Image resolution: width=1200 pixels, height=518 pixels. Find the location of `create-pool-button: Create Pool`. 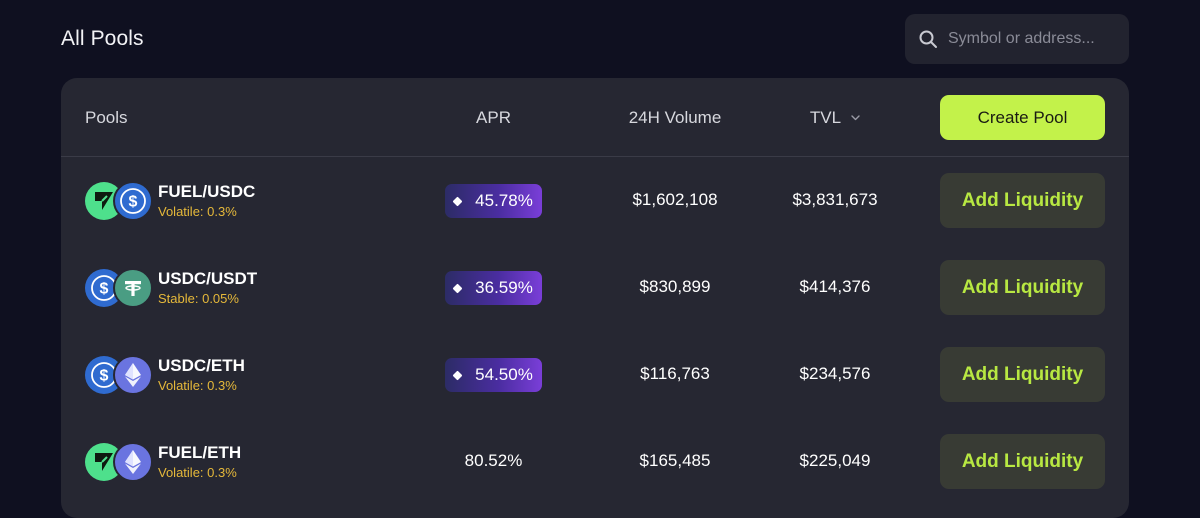

create-pool-button: Create Pool is located at coordinates (1022, 117).